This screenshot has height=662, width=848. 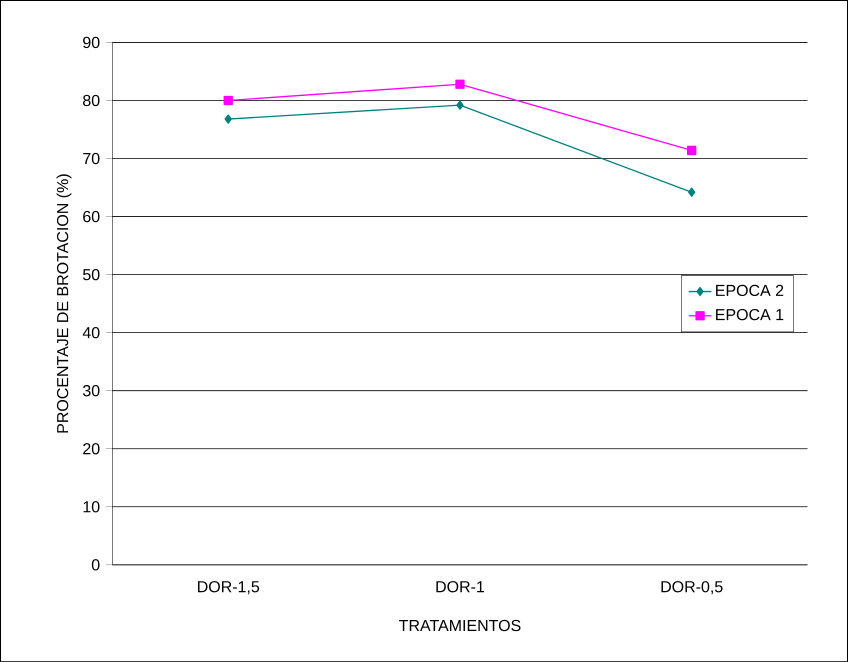 I want to click on y-axis-title: PROCENTAJE DE BROTACION (%), so click(x=64, y=303).